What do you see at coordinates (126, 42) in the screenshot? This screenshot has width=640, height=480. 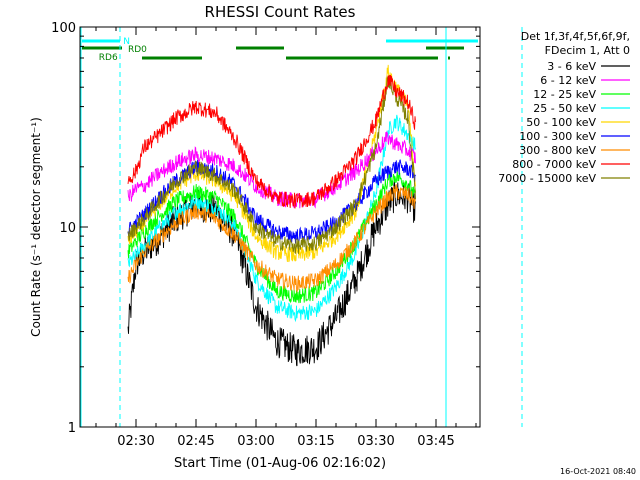 I see `n-bar-label: N` at bounding box center [126, 42].